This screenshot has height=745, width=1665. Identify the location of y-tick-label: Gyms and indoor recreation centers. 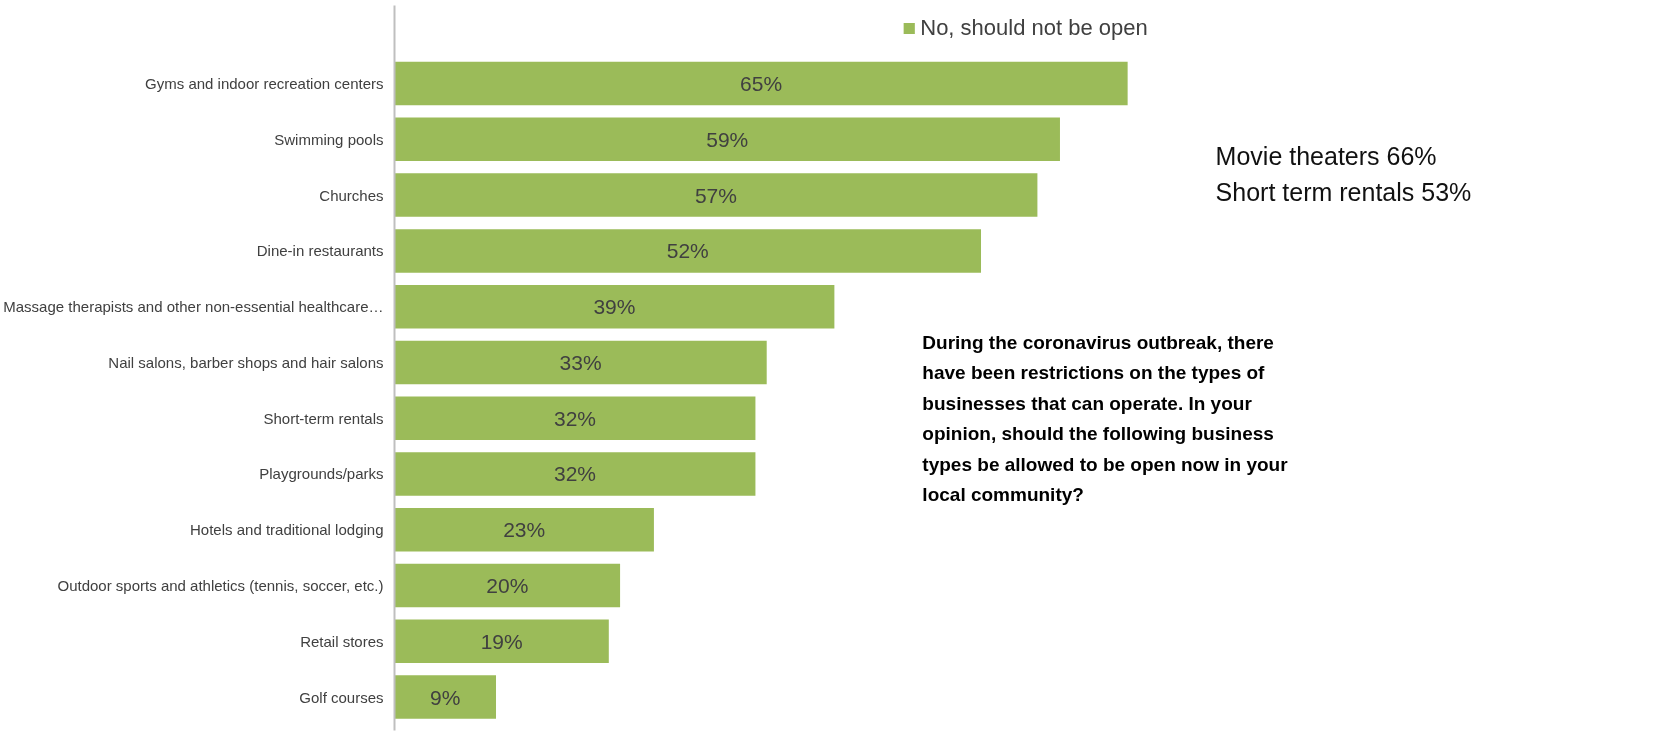
(264, 84).